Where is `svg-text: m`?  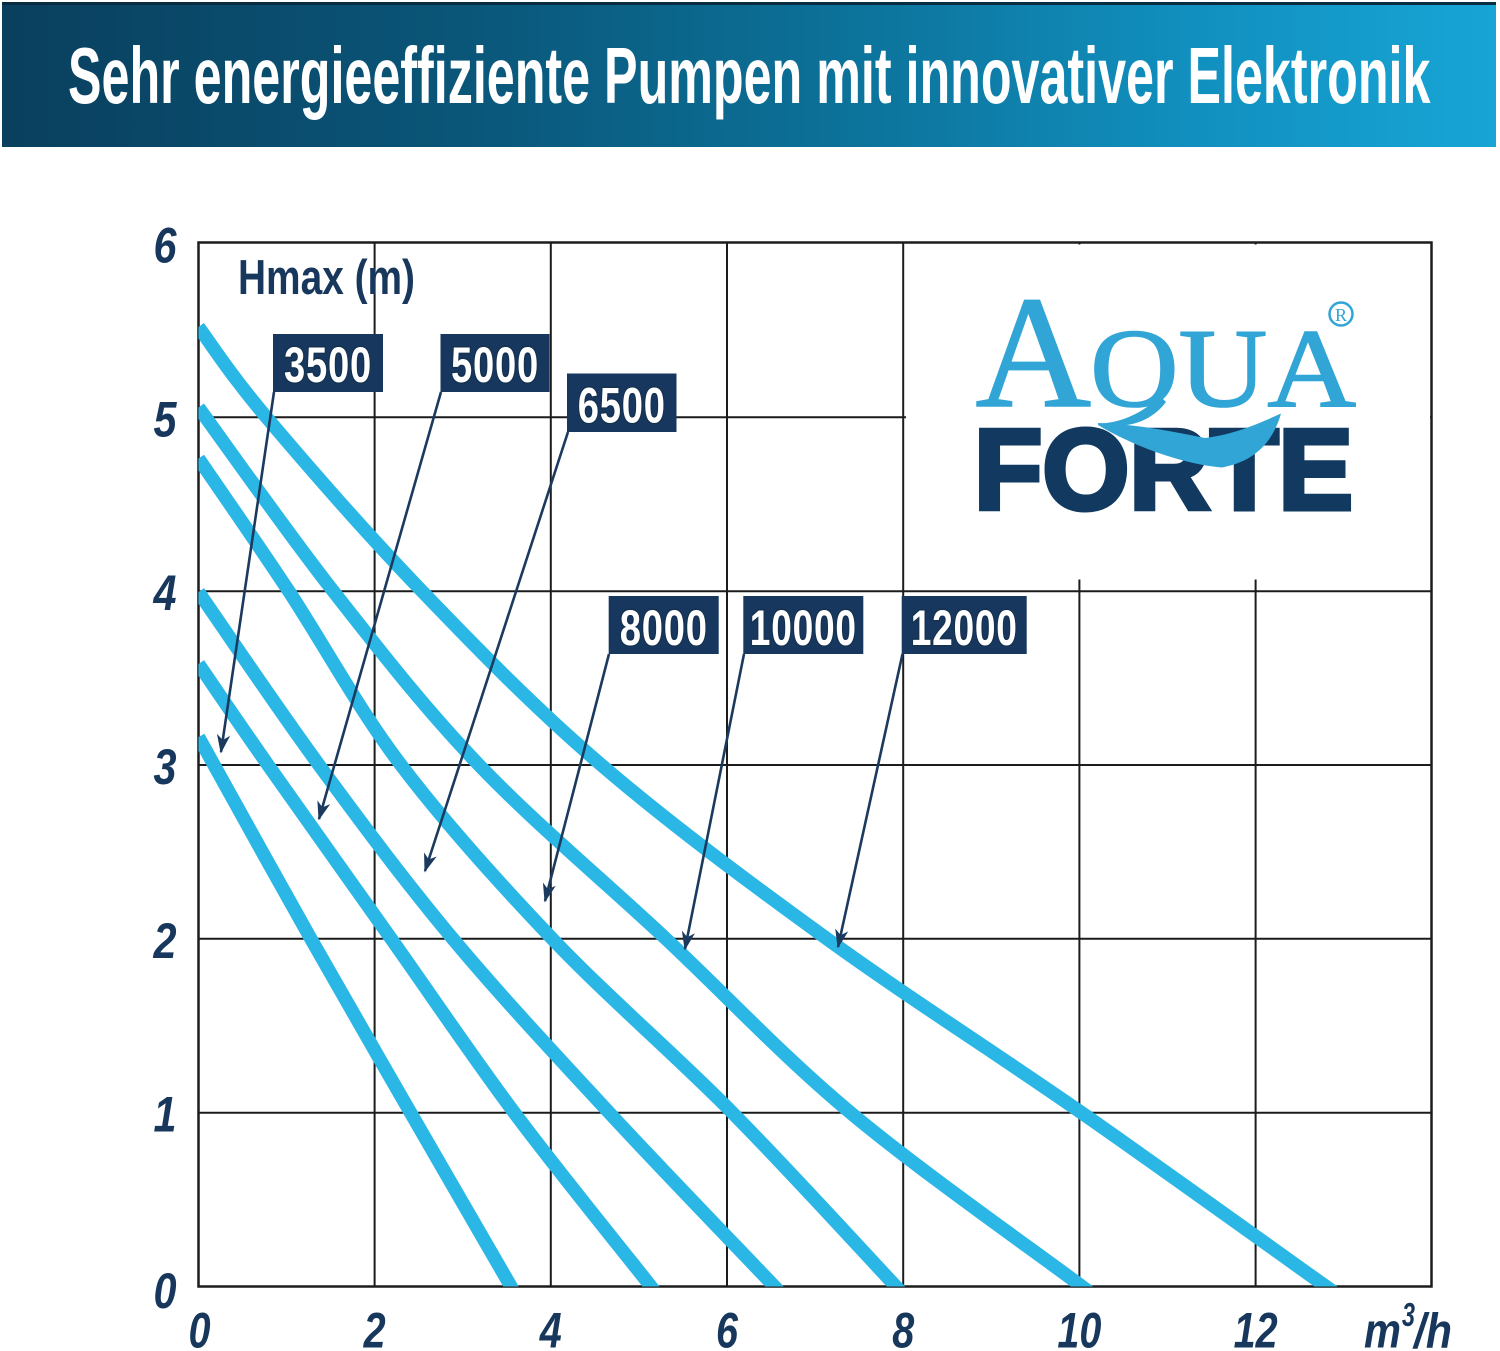 svg-text: m is located at coordinates (1382, 1328).